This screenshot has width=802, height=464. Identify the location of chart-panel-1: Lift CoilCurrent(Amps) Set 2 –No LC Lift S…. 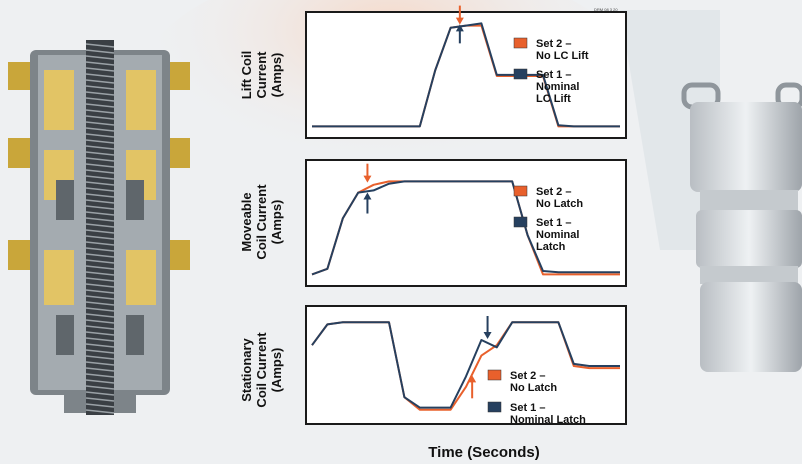
(433, 72).